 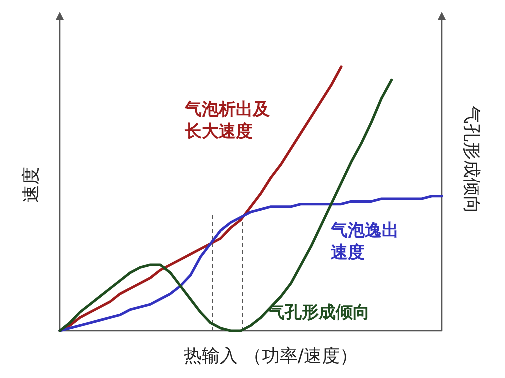 I want to click on x-axis-title: 热输入 （功率/速度）, so click(x=271, y=356).